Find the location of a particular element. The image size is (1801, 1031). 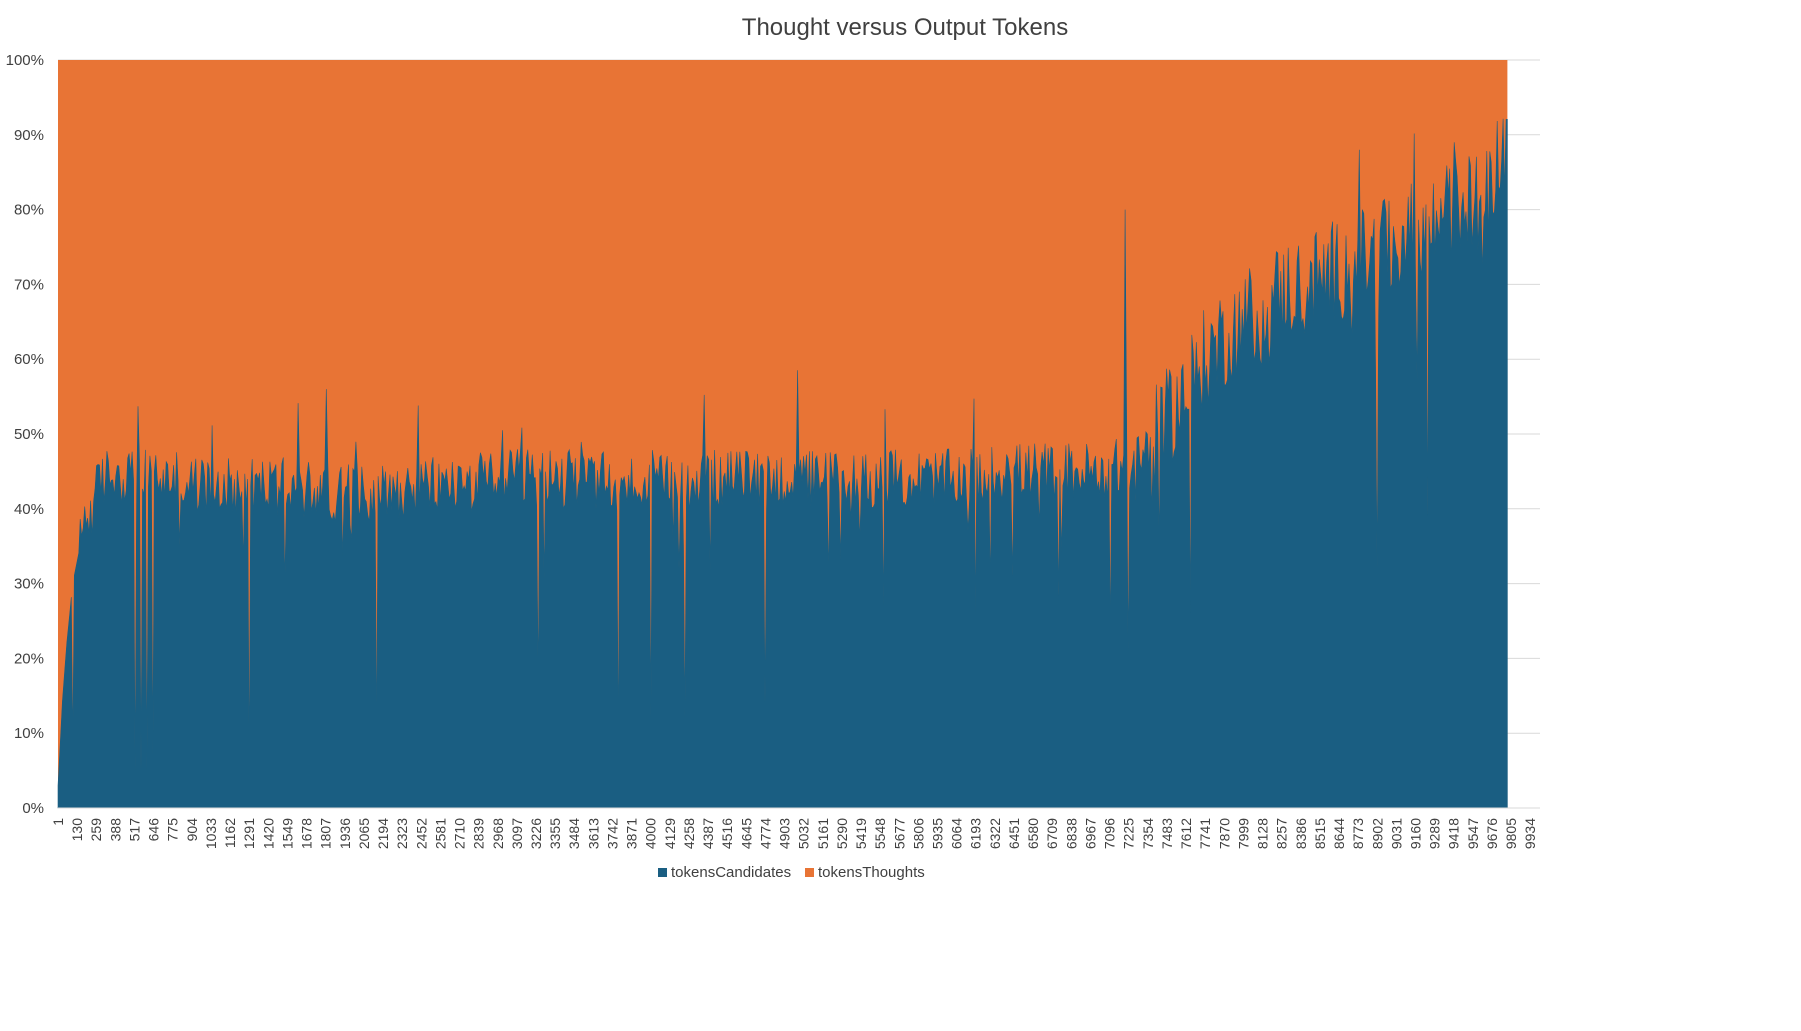

y-tick-label: 50% is located at coordinates (29, 434).